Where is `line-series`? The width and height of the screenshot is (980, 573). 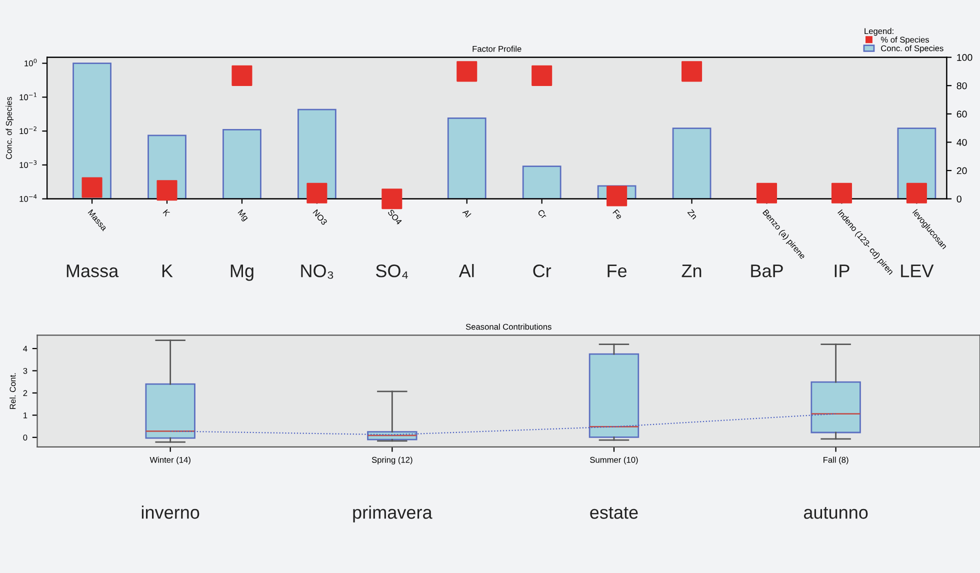 line-series is located at coordinates (503, 424).